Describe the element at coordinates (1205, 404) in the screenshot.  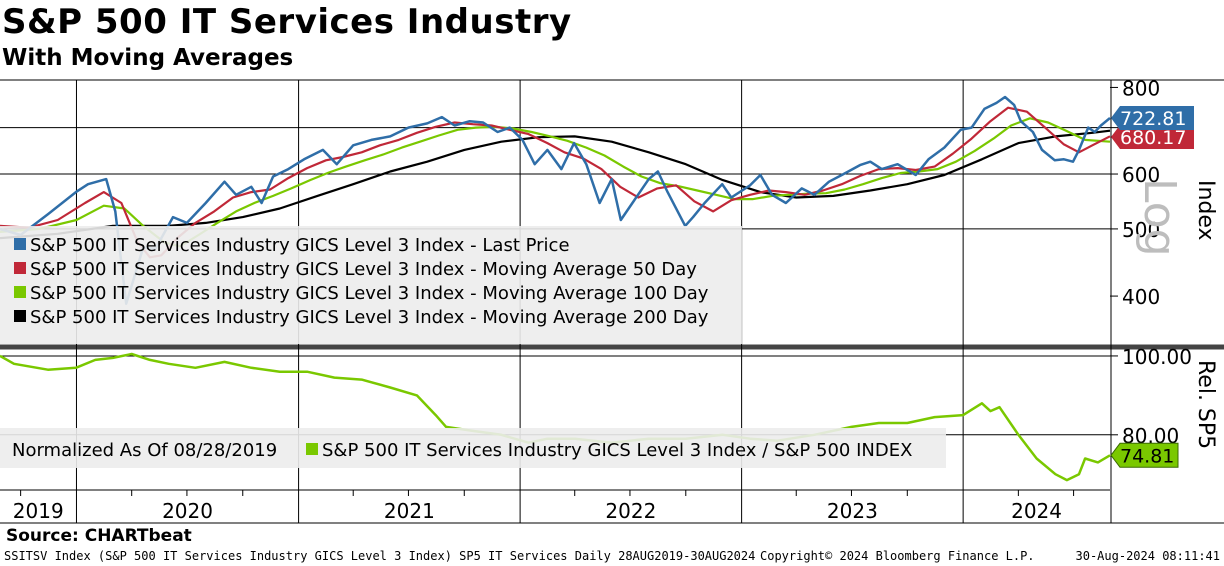
I see `rel-axis-title: Rel. SP5` at that location.